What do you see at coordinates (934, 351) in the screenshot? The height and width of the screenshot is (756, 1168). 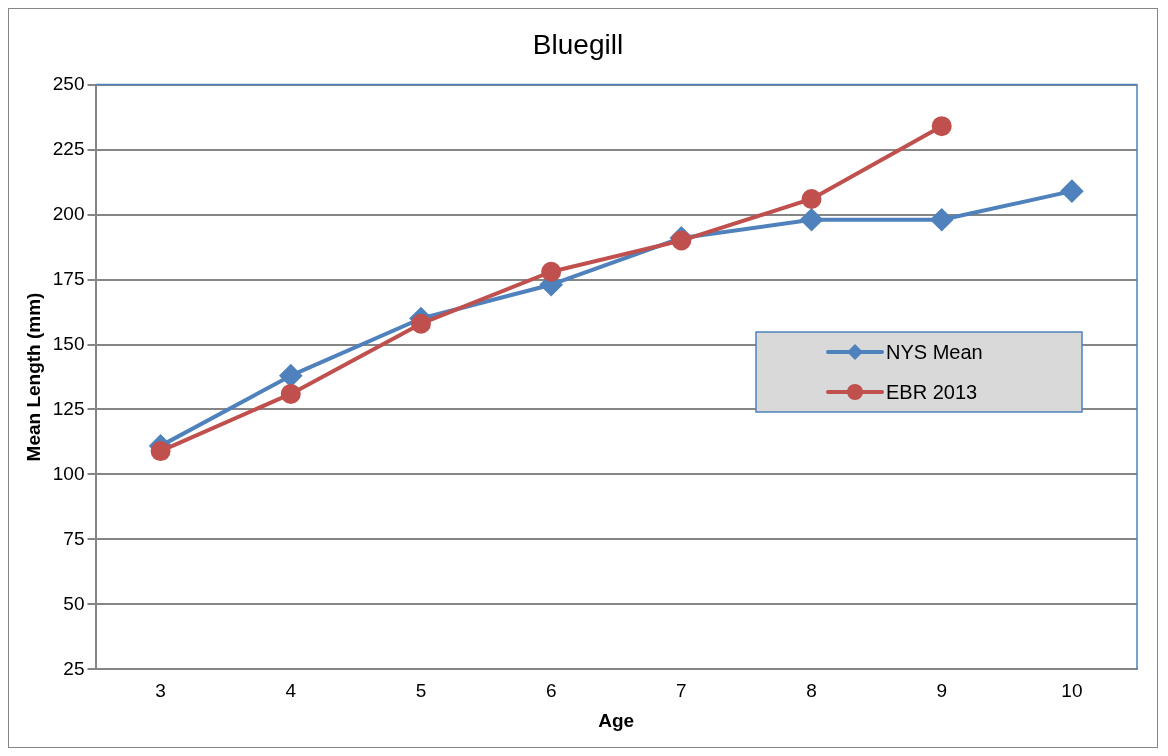 I see `legend-label: NYS Mean` at bounding box center [934, 351].